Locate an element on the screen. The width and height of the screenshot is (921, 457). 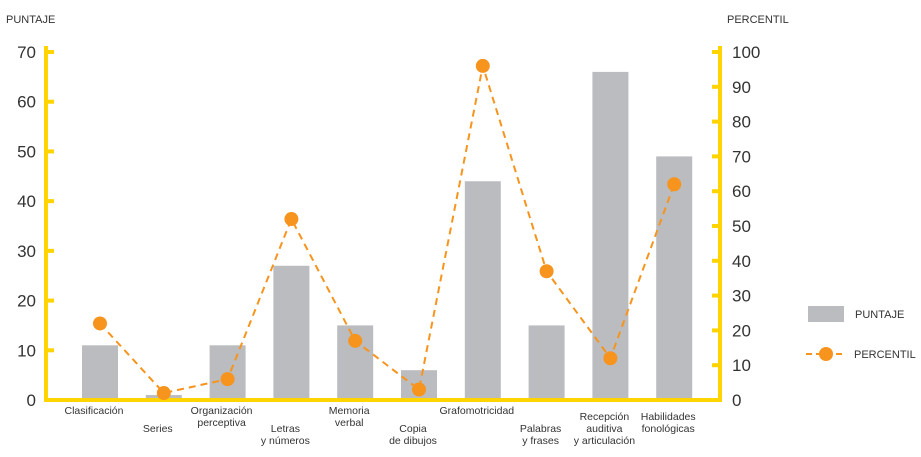
left-tick-labels: 0 10 20 30 40 50 60 70 is located at coordinates (26, 226).